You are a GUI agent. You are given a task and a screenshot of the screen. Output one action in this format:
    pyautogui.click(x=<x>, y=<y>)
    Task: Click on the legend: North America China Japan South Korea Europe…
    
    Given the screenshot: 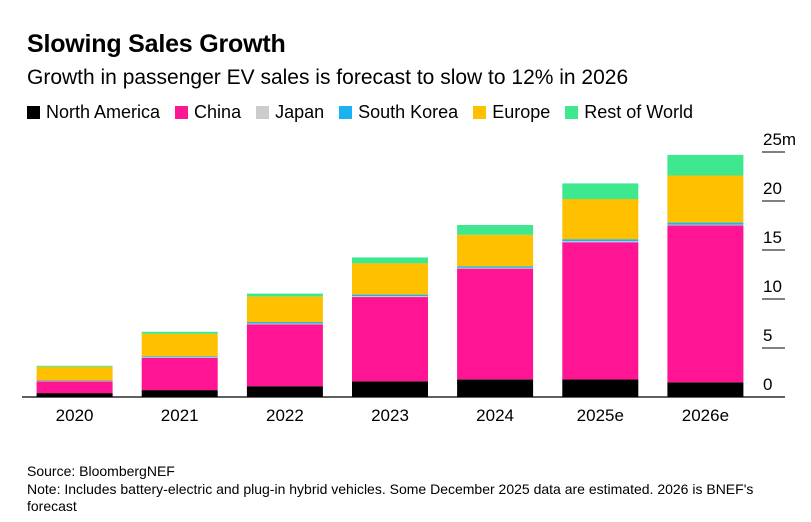 What is the action you would take?
    pyautogui.click(x=367, y=112)
    